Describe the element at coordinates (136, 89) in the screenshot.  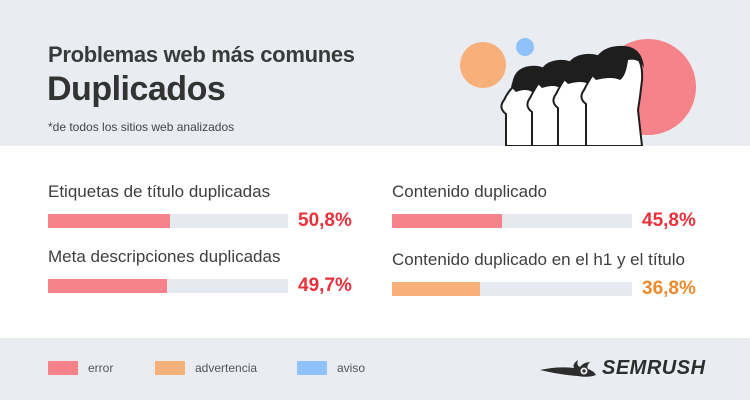
I see `chart-headline: Duplicados` at that location.